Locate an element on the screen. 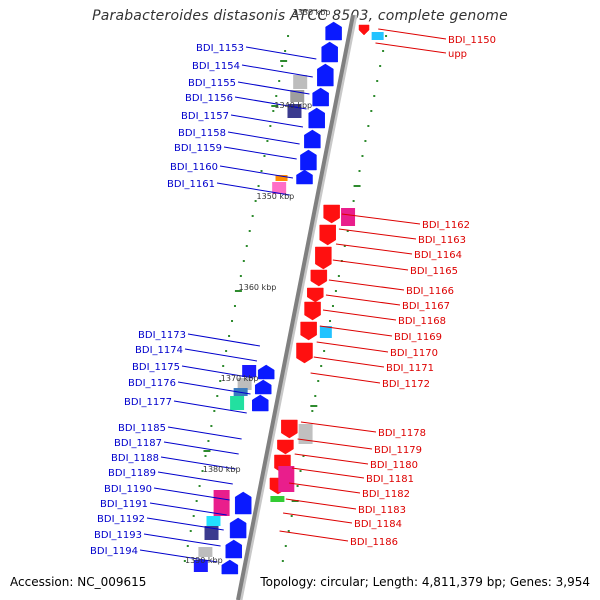  gene-label-forward: BDI_1157 is located at coordinates (205, 116).